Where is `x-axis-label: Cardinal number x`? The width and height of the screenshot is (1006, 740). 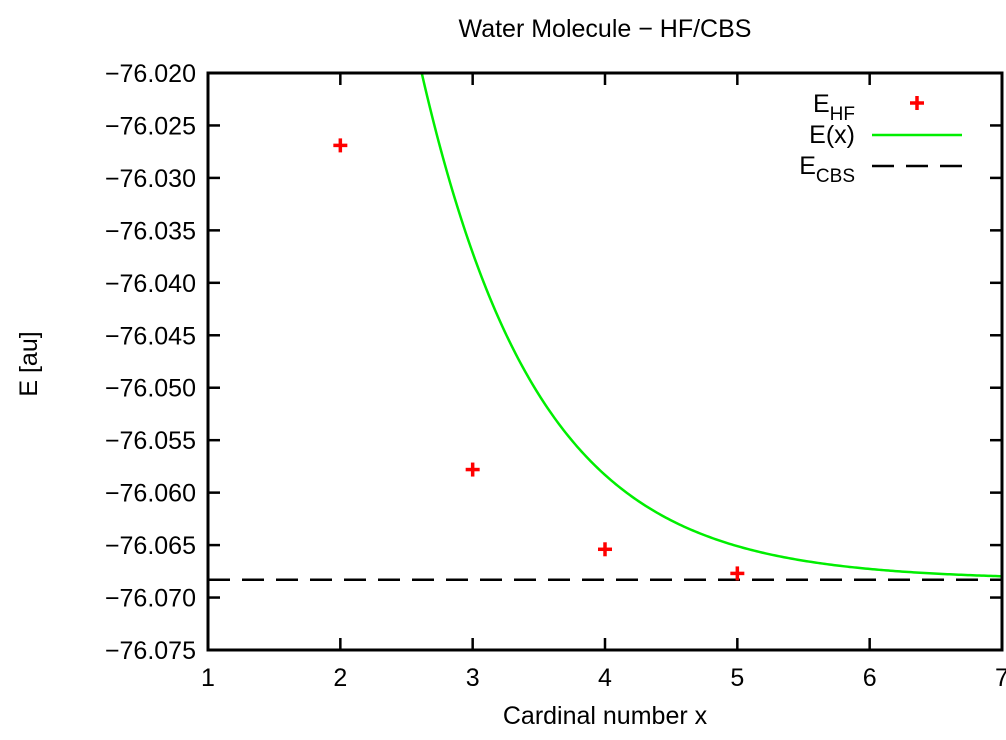
x-axis-label: Cardinal number x is located at coordinates (605, 716).